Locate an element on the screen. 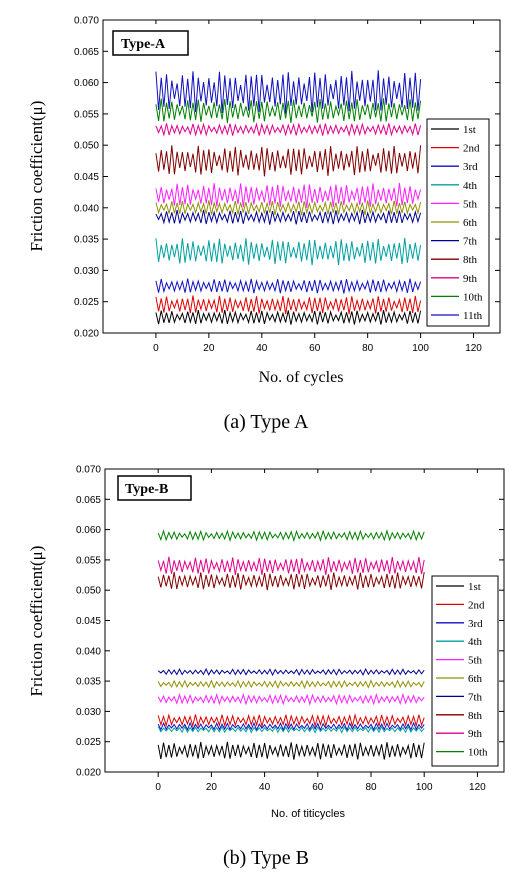 This screenshot has height=878, width=524. type-label-b: Type-B is located at coordinates (146, 489).